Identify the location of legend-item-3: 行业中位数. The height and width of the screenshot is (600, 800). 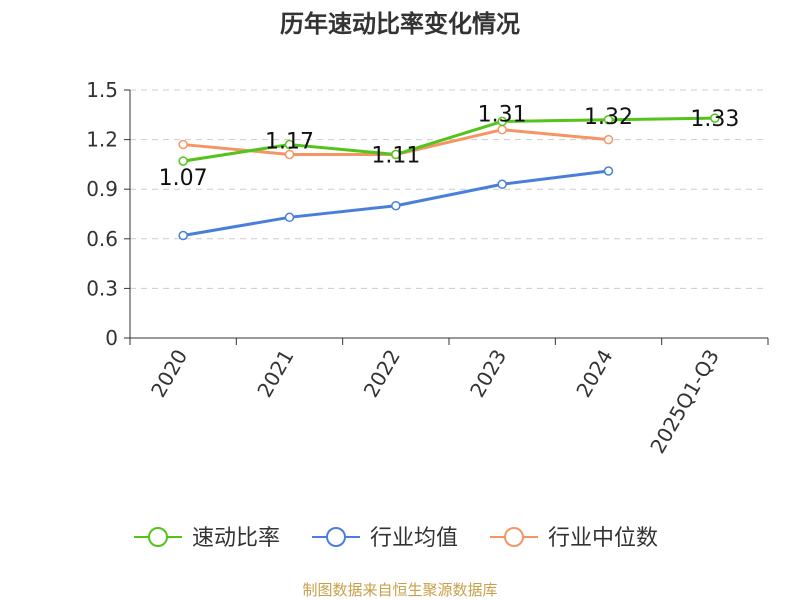
(574, 538).